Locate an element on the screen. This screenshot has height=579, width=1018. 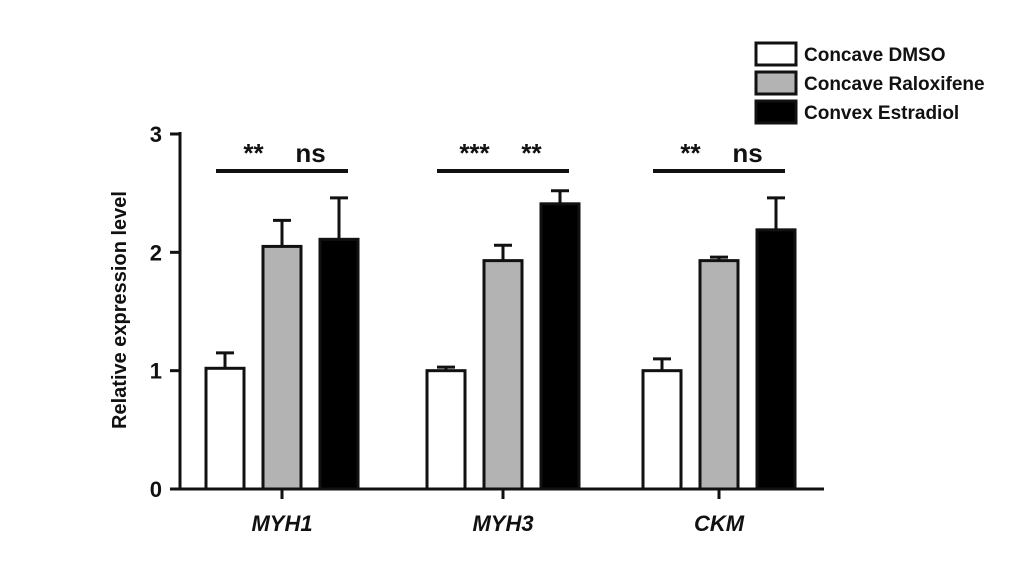
x-tick-label: MYH3 is located at coordinates (502, 523).